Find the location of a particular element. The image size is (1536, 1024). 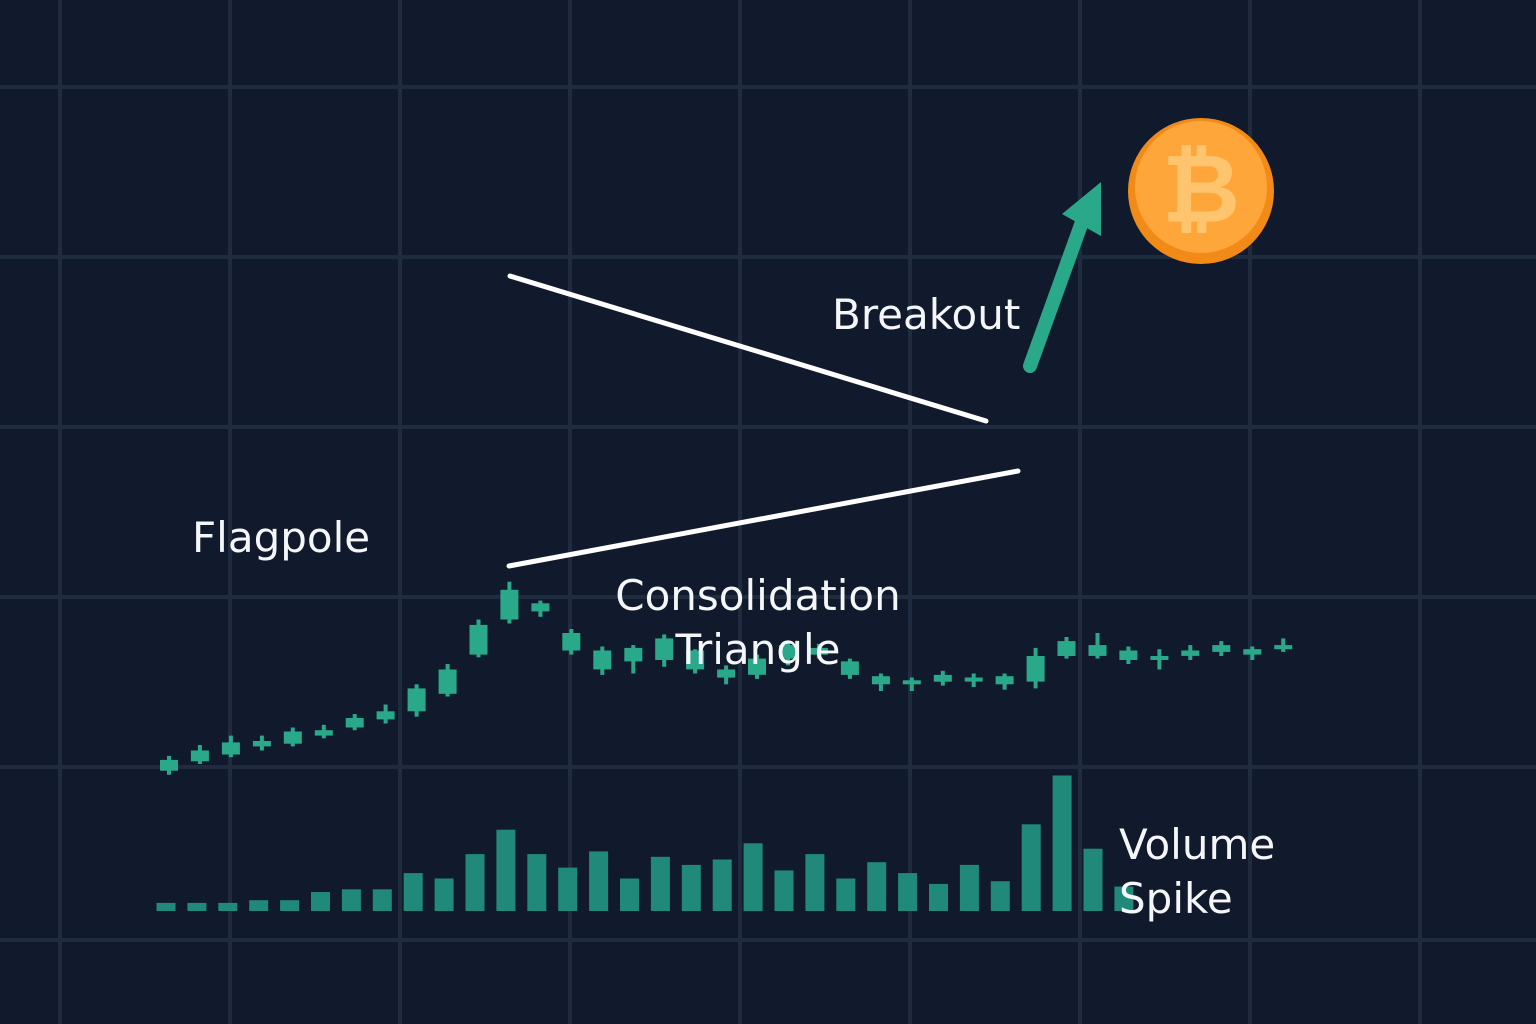

label-consolidation: Consolidation is located at coordinates (757, 595).